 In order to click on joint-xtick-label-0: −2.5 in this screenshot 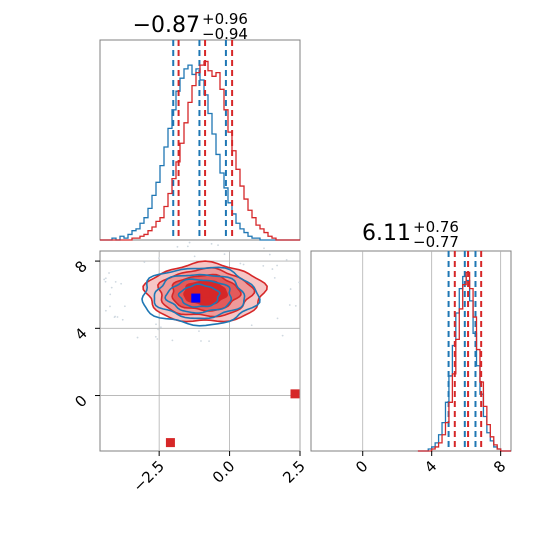, I will do `click(148, 476)`.